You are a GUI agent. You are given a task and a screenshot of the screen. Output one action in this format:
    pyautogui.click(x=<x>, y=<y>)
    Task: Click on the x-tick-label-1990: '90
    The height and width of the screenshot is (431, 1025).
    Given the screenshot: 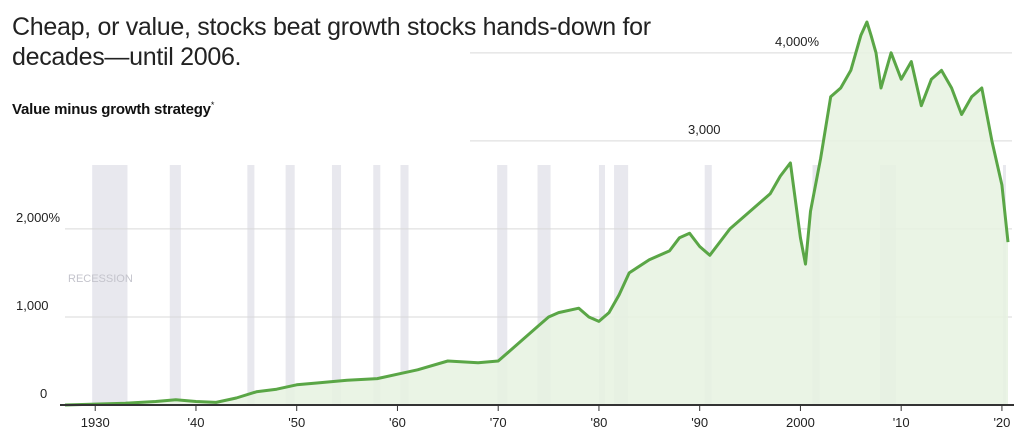 What is the action you would take?
    pyautogui.click(x=699, y=422)
    